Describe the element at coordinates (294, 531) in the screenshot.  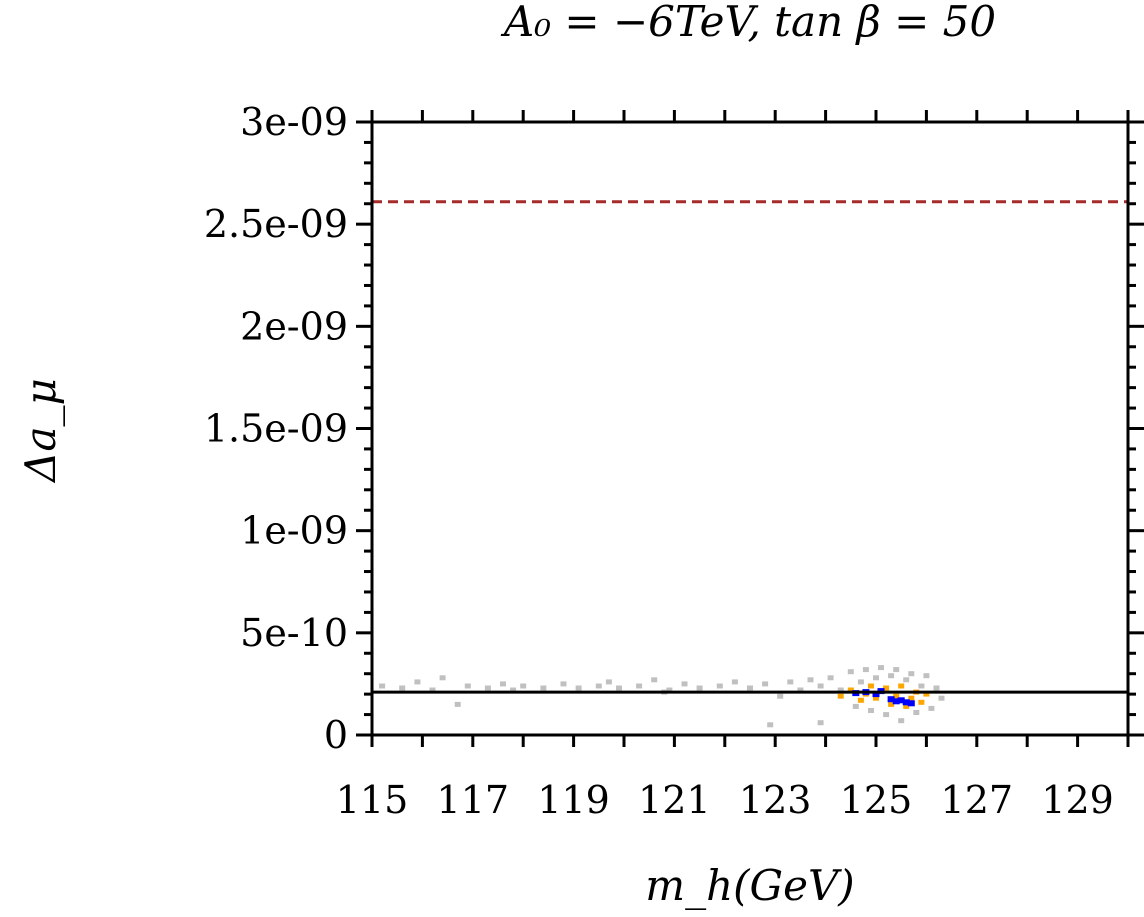
I see `y-tick-label-2: 1e-09` at that location.